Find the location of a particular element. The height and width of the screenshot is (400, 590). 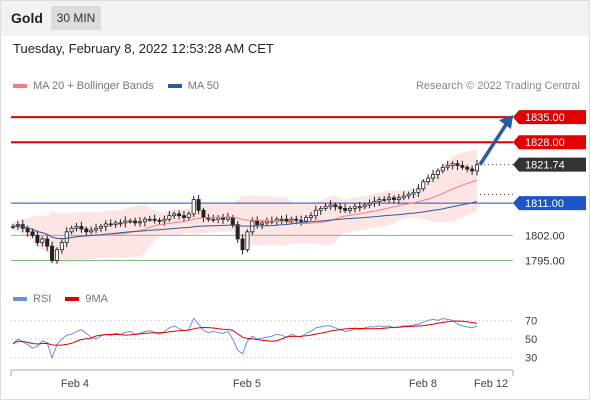

x-tick-label: Feb 4 is located at coordinates (75, 384).